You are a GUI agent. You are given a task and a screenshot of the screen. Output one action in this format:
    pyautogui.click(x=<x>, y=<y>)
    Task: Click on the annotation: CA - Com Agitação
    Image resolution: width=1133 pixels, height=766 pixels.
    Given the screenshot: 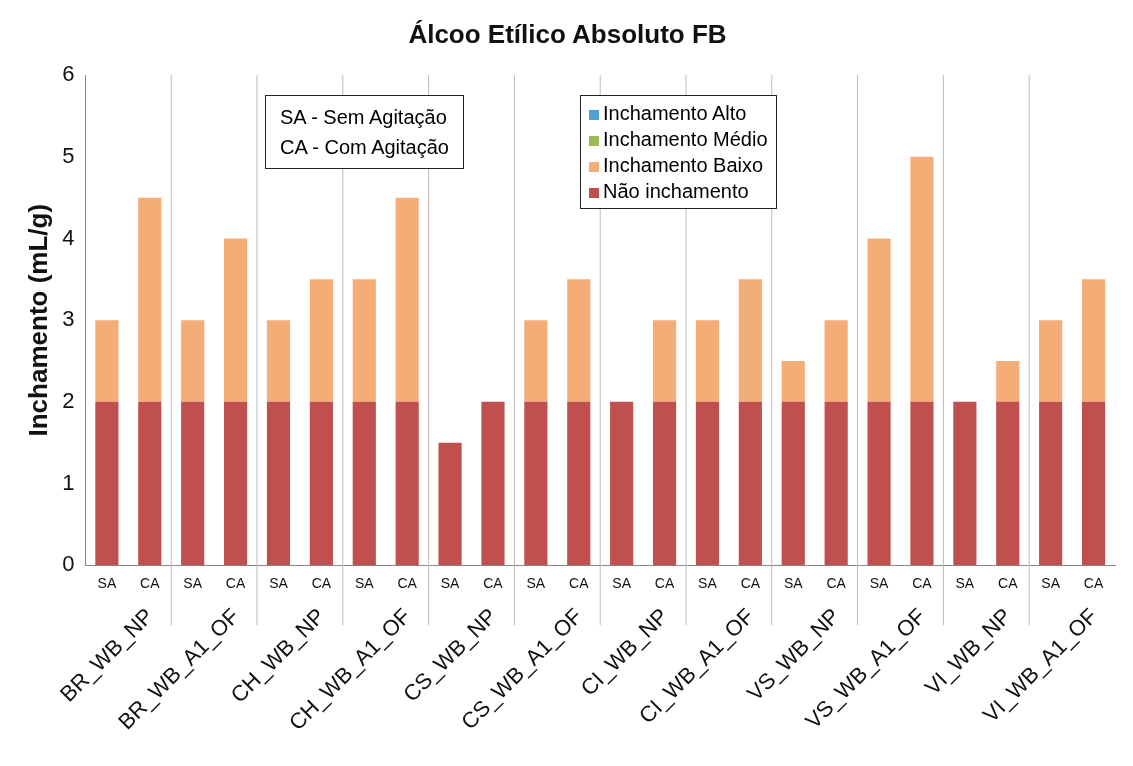 What is the action you would take?
    pyautogui.click(x=364, y=147)
    